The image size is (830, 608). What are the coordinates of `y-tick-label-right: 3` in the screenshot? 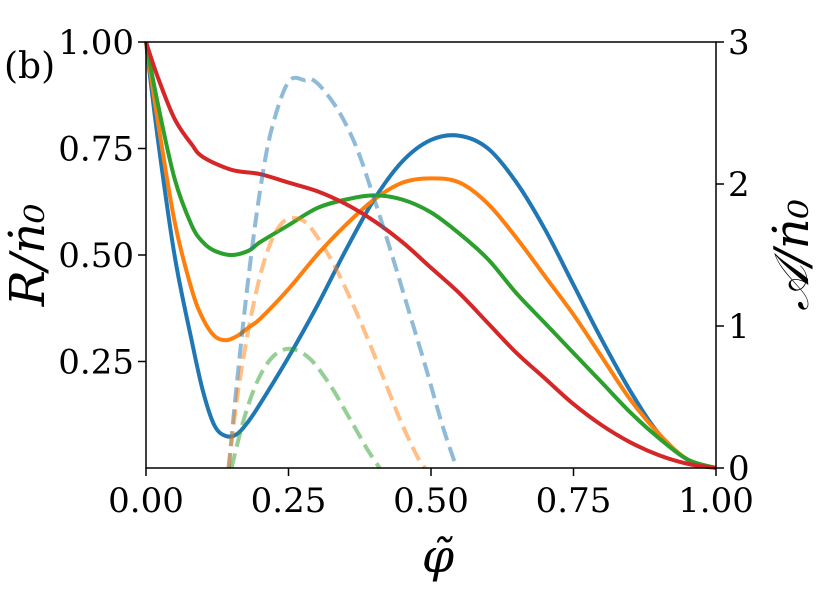 It's located at (739, 43).